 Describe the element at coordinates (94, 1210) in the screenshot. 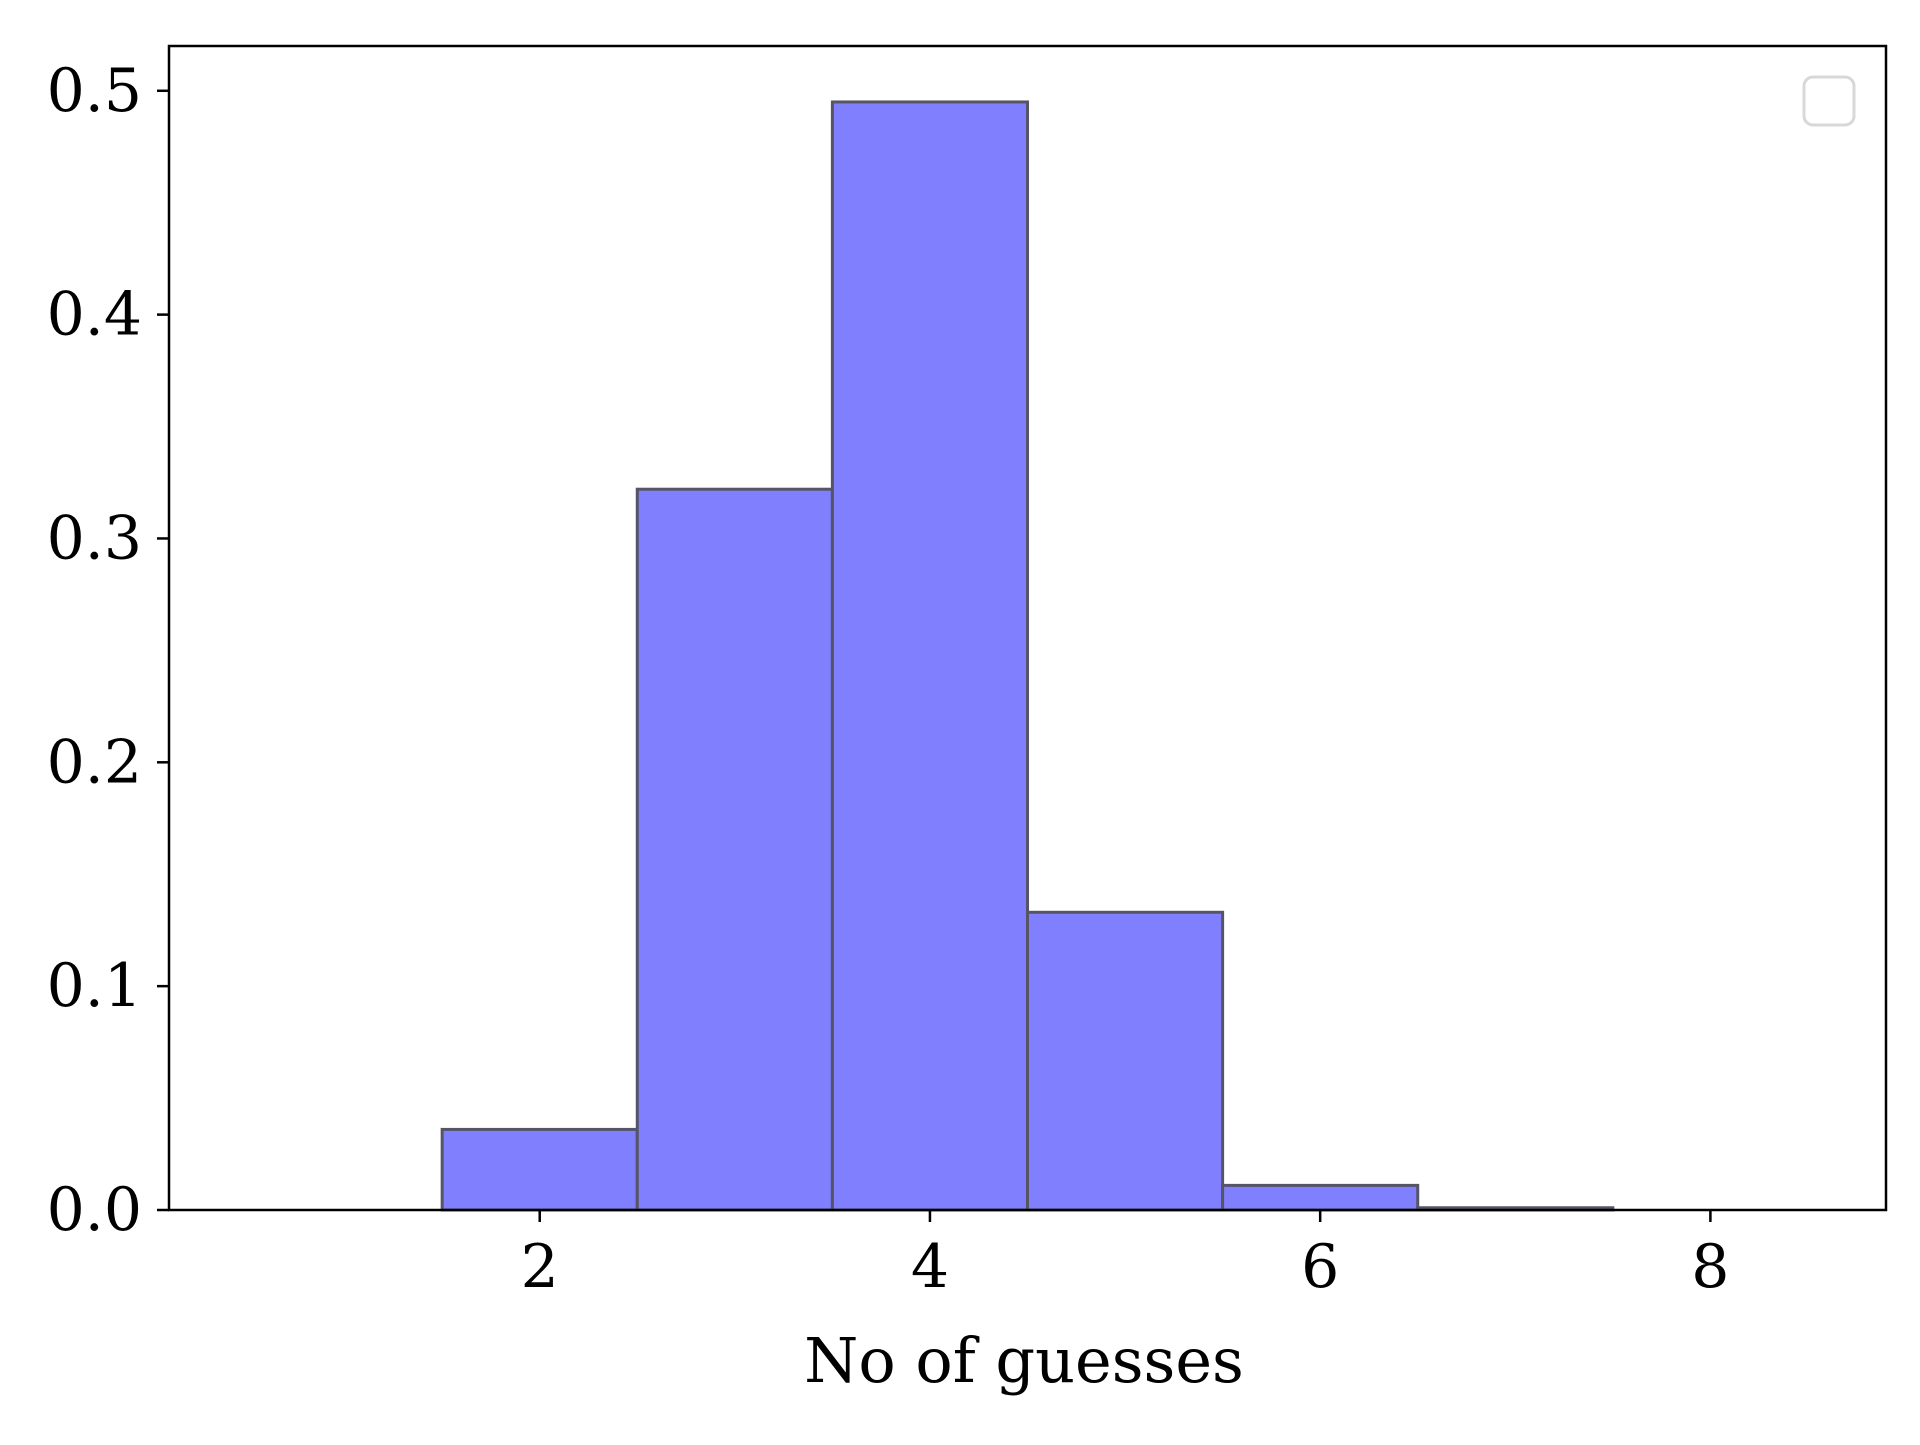

I see `y-tick-label-0.0: 0.0` at that location.